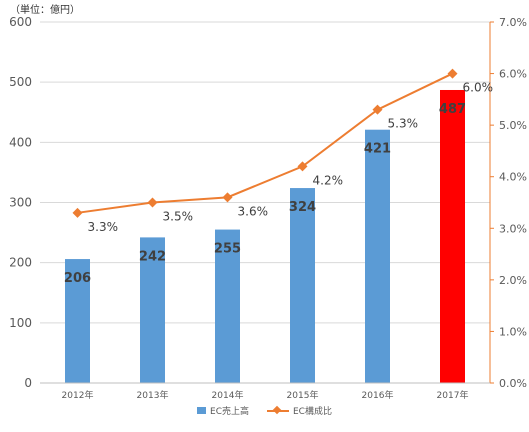 This screenshot has height=432, width=529. I want to click on y-left-tick-label: 400, so click(20, 142).